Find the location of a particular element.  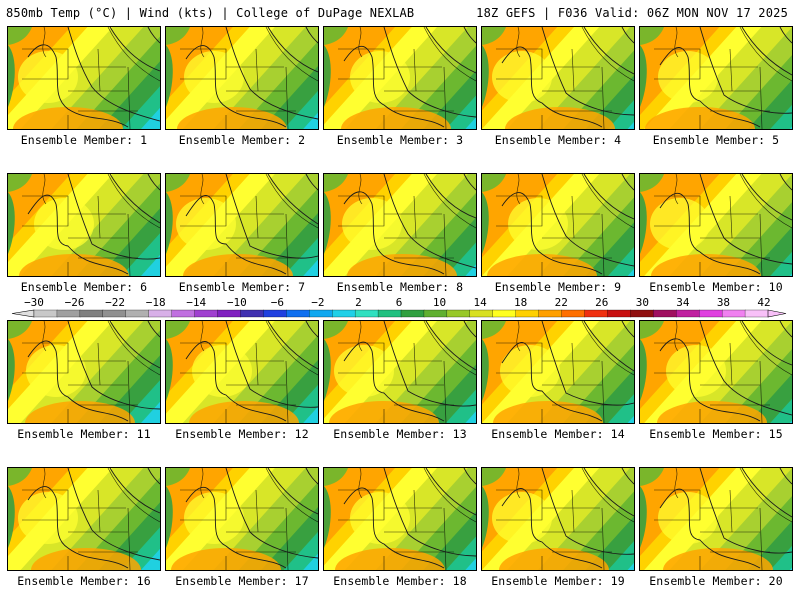

colorbar-tick-label: −18 is located at coordinates (155, 302).